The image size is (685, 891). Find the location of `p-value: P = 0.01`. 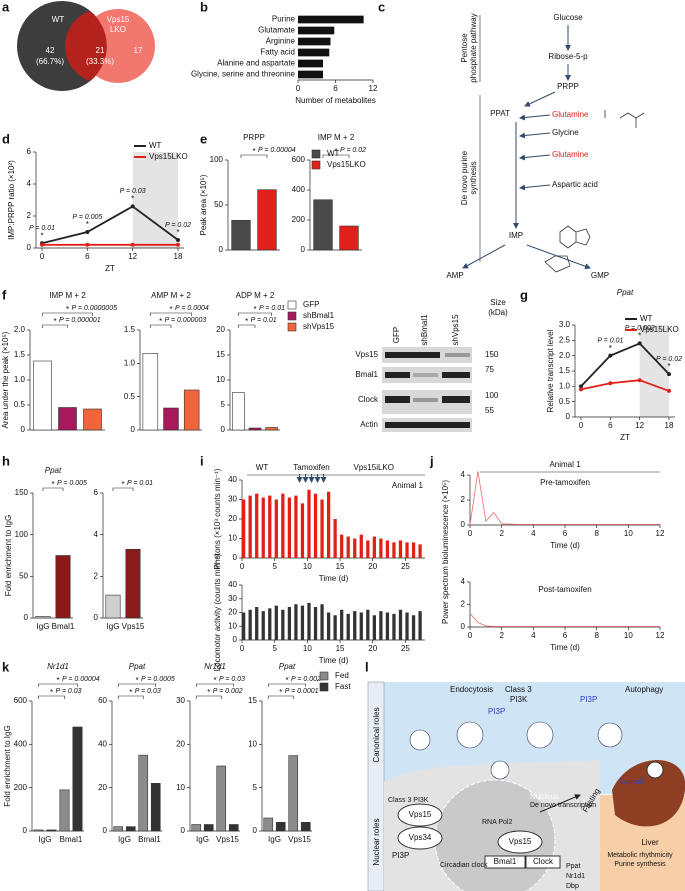

p-value: P = 0.01 is located at coordinates (42, 228).